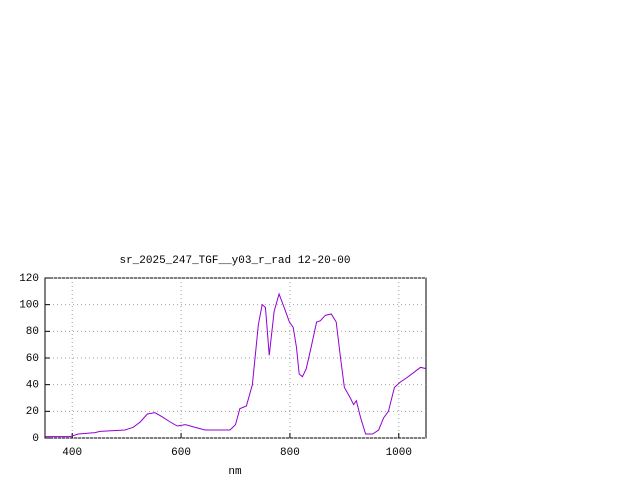 The height and width of the screenshot is (480, 640). What do you see at coordinates (29, 306) in the screenshot?
I see `y-tick-label: 100` at bounding box center [29, 306].